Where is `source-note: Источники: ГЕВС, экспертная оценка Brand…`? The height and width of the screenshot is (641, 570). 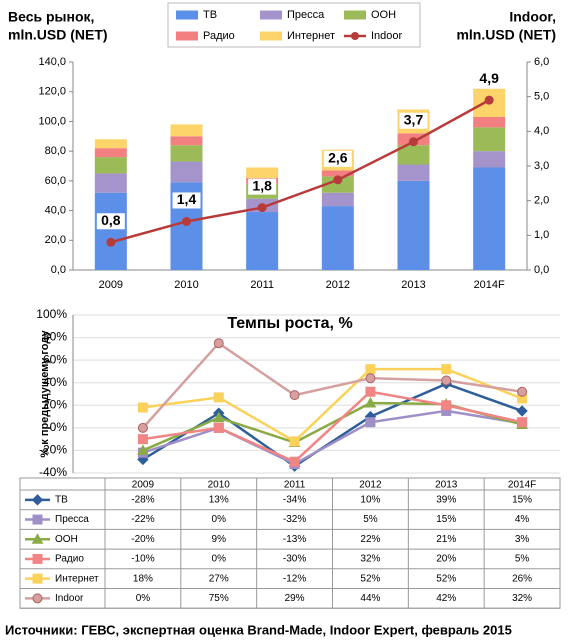 source-note: Источники: ГЕВС, экспертная оценка Brand… is located at coordinates (258, 629).